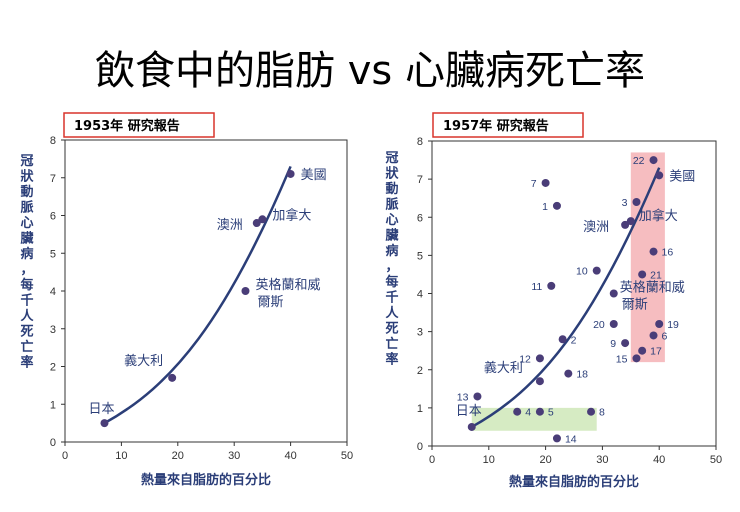  What do you see at coordinates (463, 397) in the screenshot?
I see `point-number-label: 13` at bounding box center [463, 397].